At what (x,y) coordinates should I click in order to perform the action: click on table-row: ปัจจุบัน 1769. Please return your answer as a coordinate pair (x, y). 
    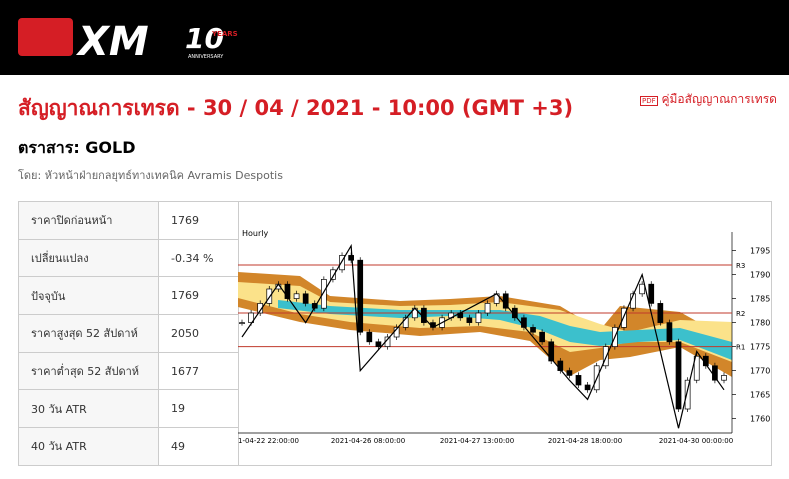
    Looking at the image, I should click on (128, 296).